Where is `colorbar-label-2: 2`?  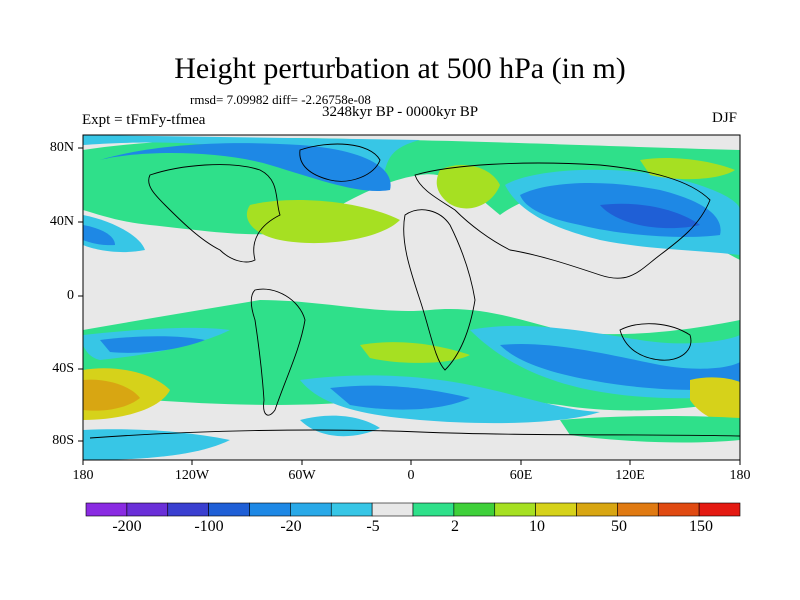 colorbar-label-2: 2 is located at coordinates (455, 526).